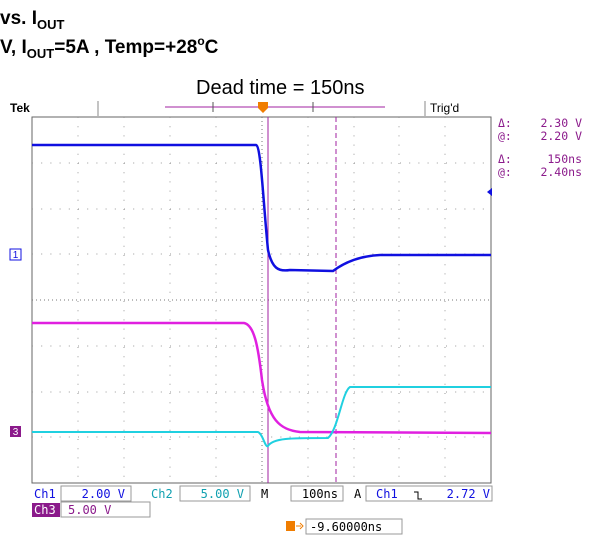  What do you see at coordinates (20, 108) in the screenshot?
I see `brand: Tek` at bounding box center [20, 108].